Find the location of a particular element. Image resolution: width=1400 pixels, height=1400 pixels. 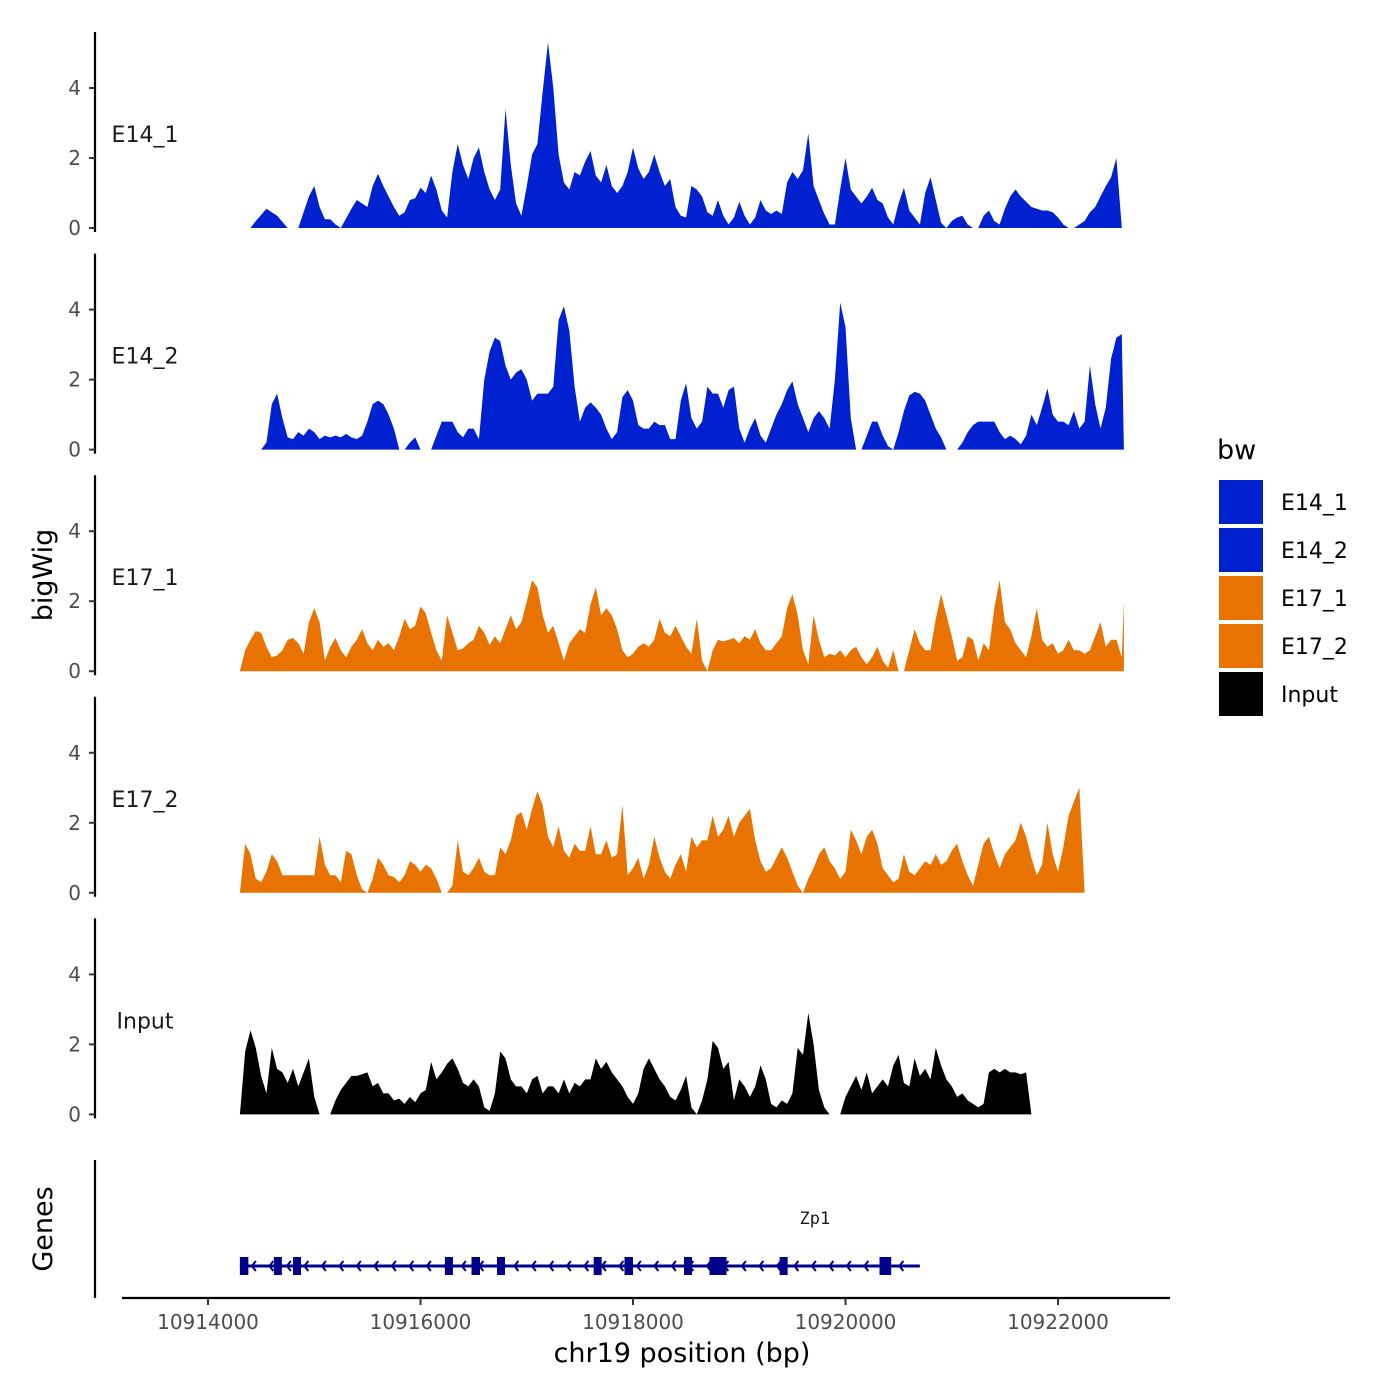

track-E14_1: 0 2 4 E14_1 is located at coordinates (595, 136).